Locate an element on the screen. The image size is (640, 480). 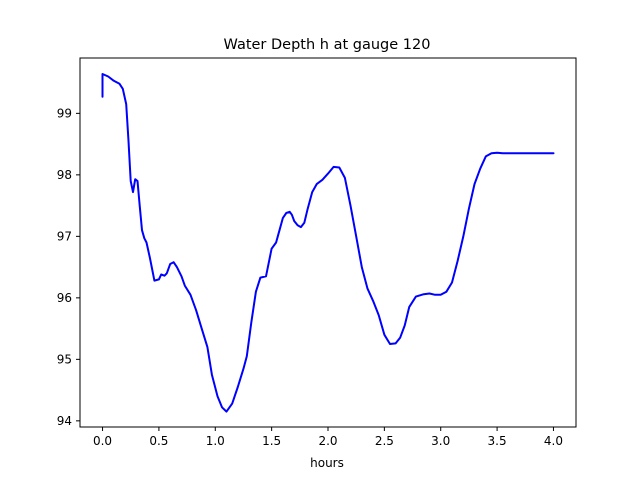
x-tick-label: 1.5 is located at coordinates (271, 441).